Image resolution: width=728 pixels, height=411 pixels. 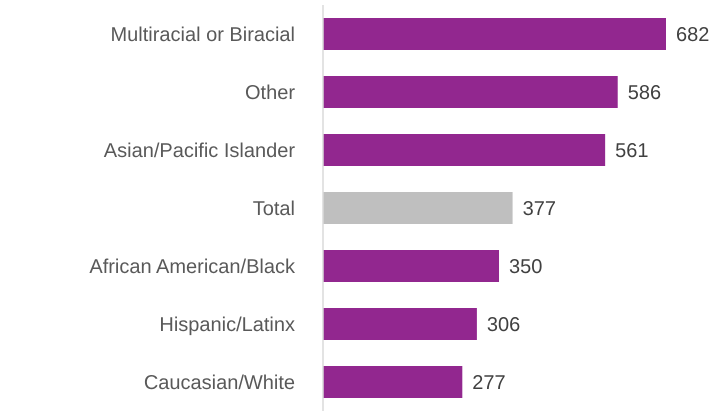 What do you see at coordinates (270, 93) in the screenshot?
I see `y-tick-label: Other` at bounding box center [270, 93].